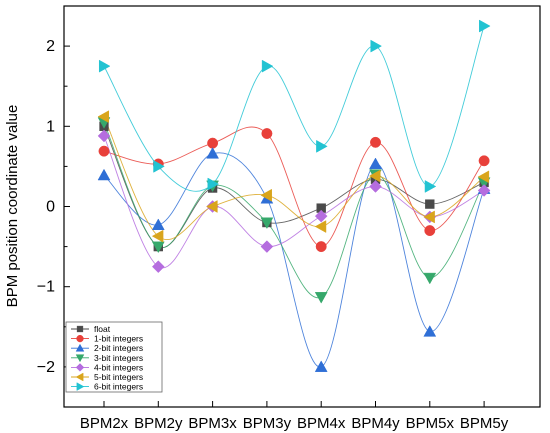 This screenshot has width=550, height=433. What do you see at coordinates (12, 206) in the screenshot?
I see `y-axis-label: BPM position coordinate value` at bounding box center [12, 206].